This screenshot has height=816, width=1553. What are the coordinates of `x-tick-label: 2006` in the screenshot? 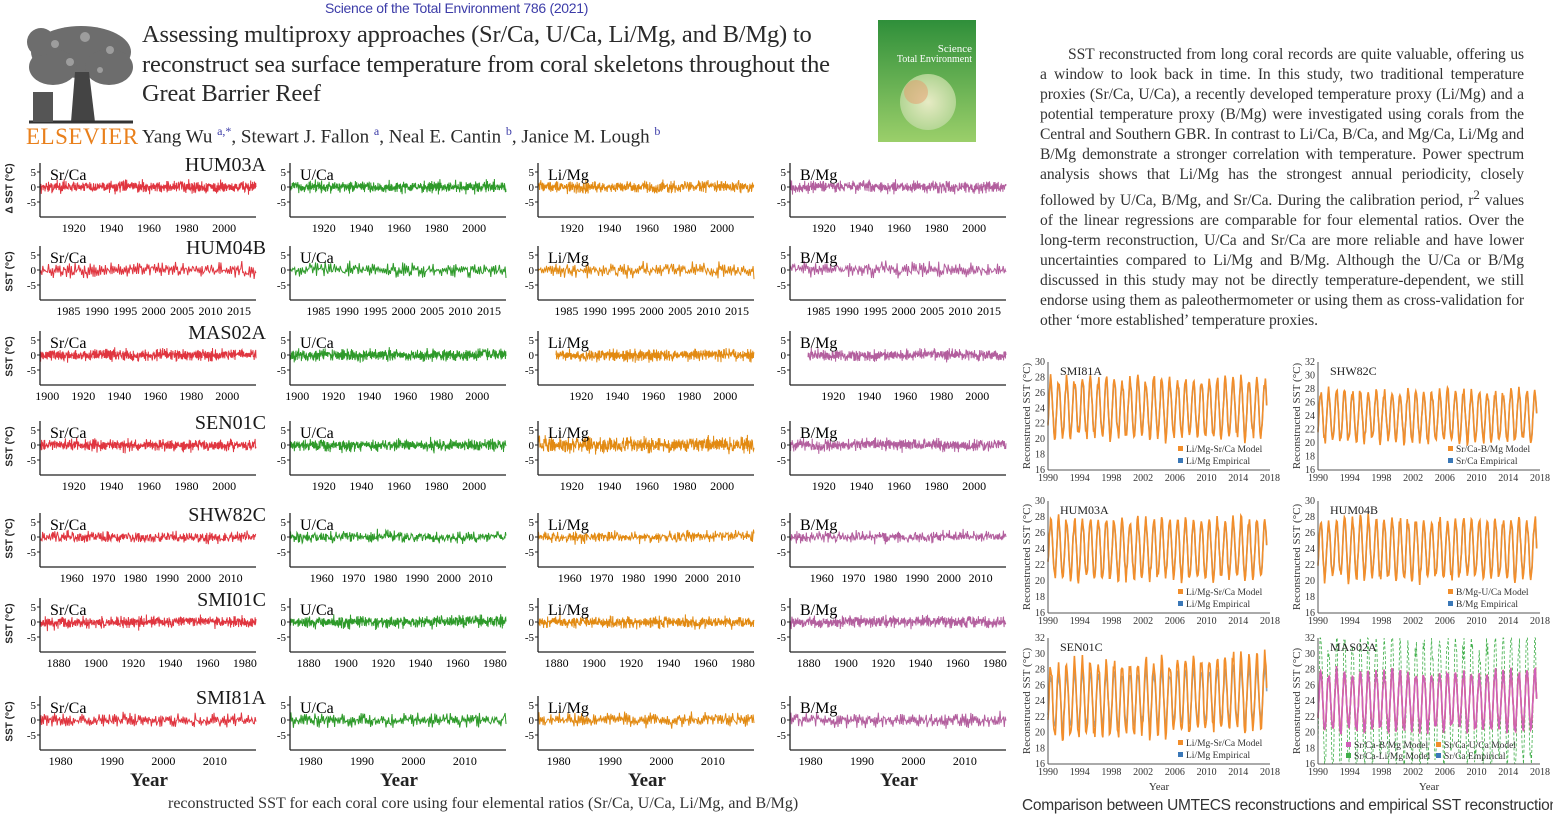 It's located at (1445, 772).